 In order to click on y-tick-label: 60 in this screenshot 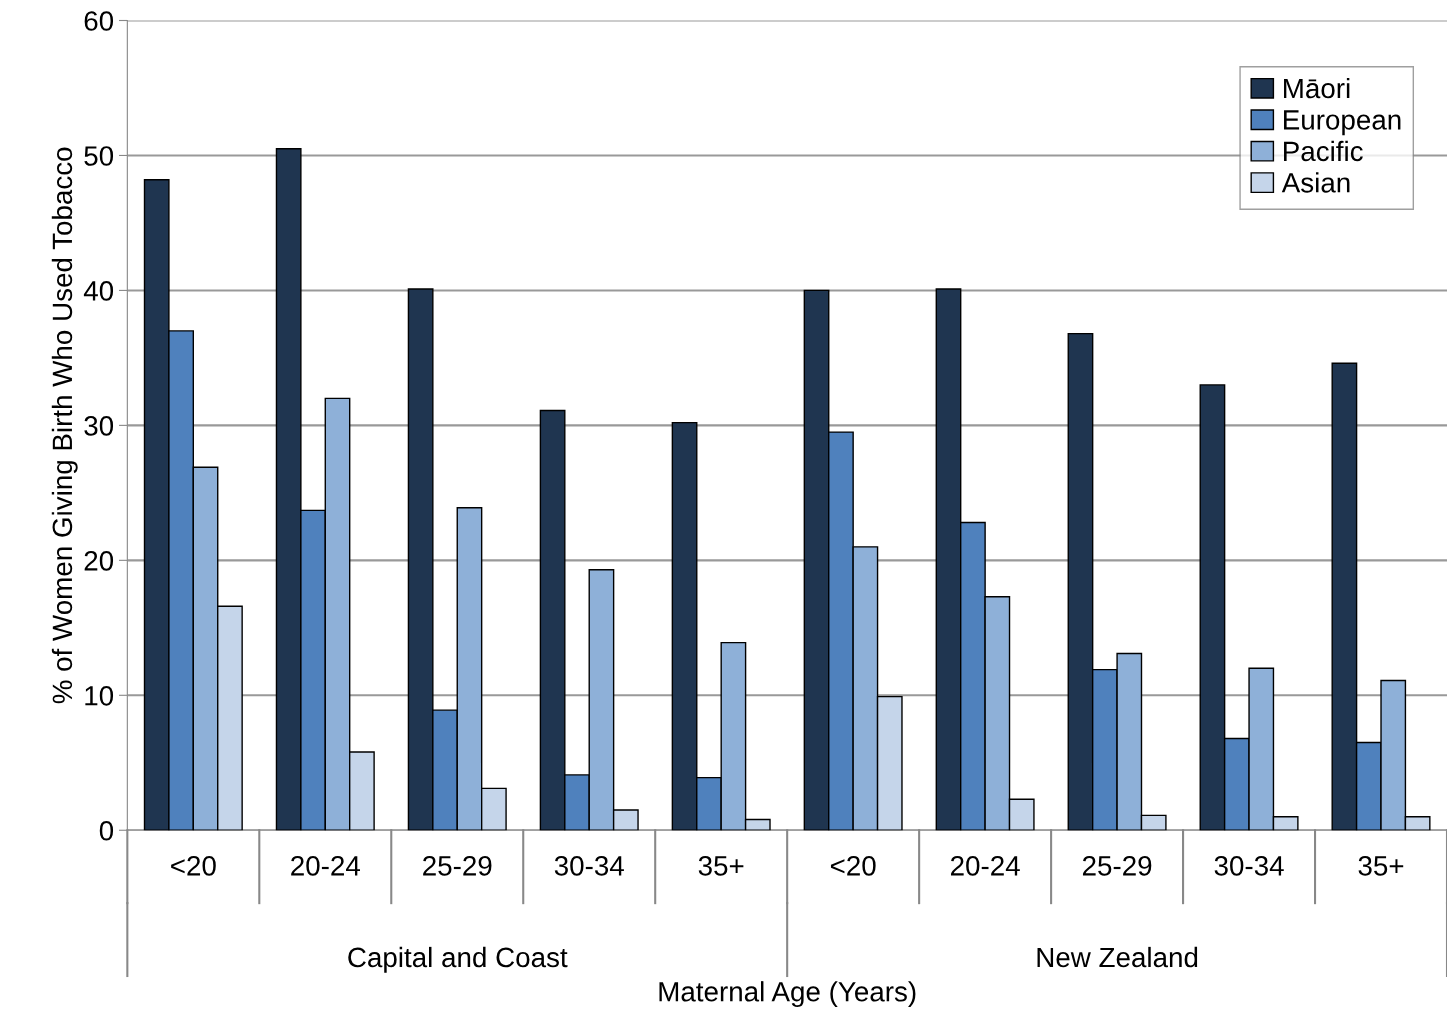, I will do `click(99, 21)`.